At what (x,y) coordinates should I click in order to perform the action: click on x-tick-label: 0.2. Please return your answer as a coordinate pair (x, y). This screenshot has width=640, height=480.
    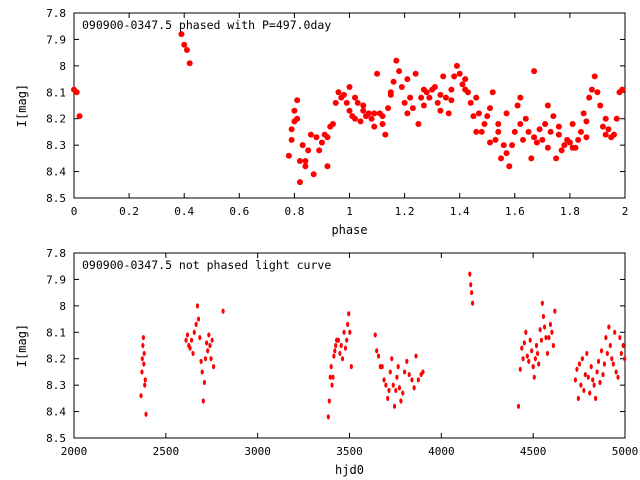
    Looking at the image, I should click on (129, 211).